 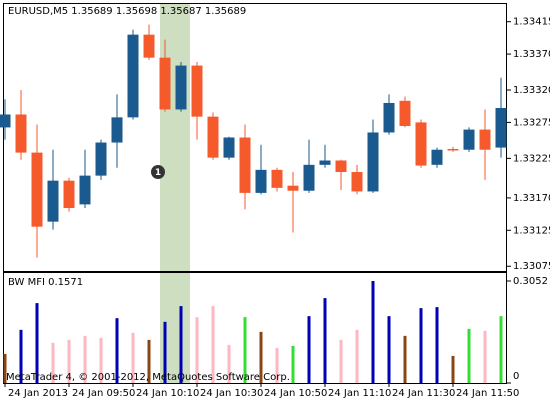 I want to click on annotation-marker, so click(x=158, y=172).